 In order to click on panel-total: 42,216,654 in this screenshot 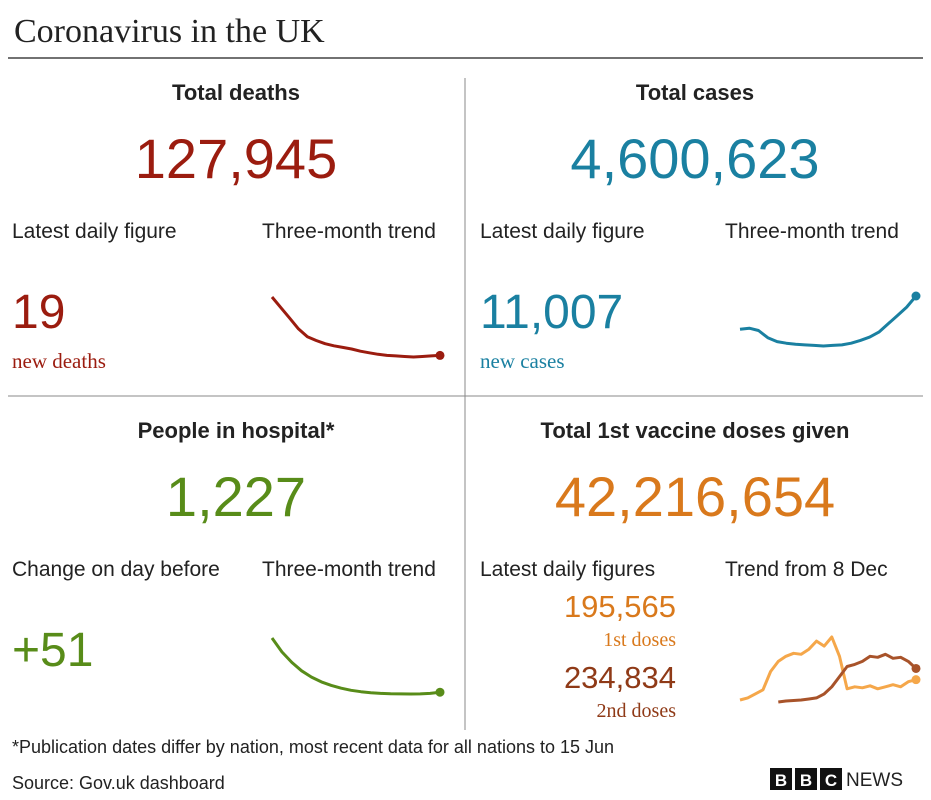, I will do `click(695, 496)`.